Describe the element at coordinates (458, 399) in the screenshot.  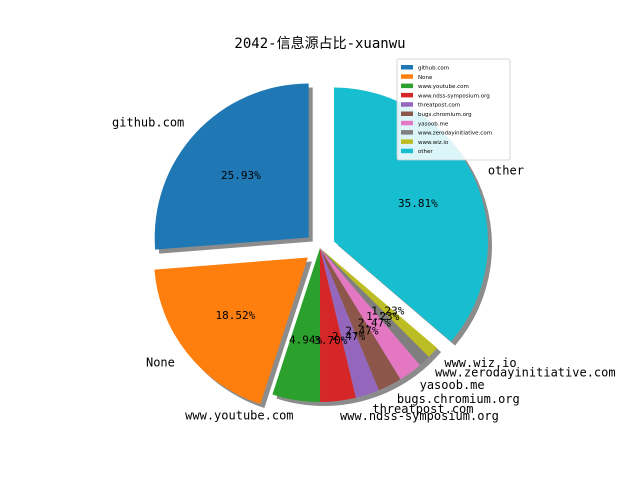
I see `category-label-bugs-chromium-org: bugs.chromium.org` at that location.